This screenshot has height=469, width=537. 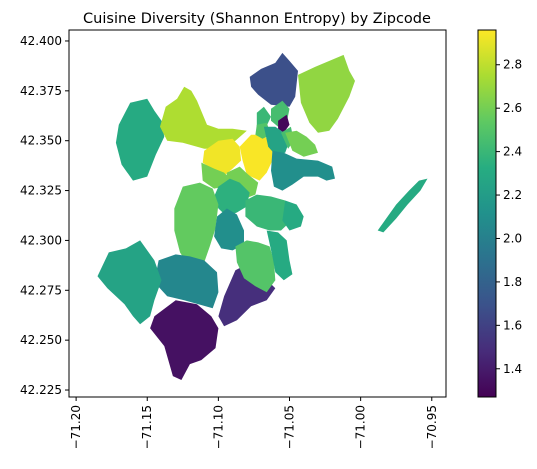 I want to click on region-brighton, so click(x=140, y=139).